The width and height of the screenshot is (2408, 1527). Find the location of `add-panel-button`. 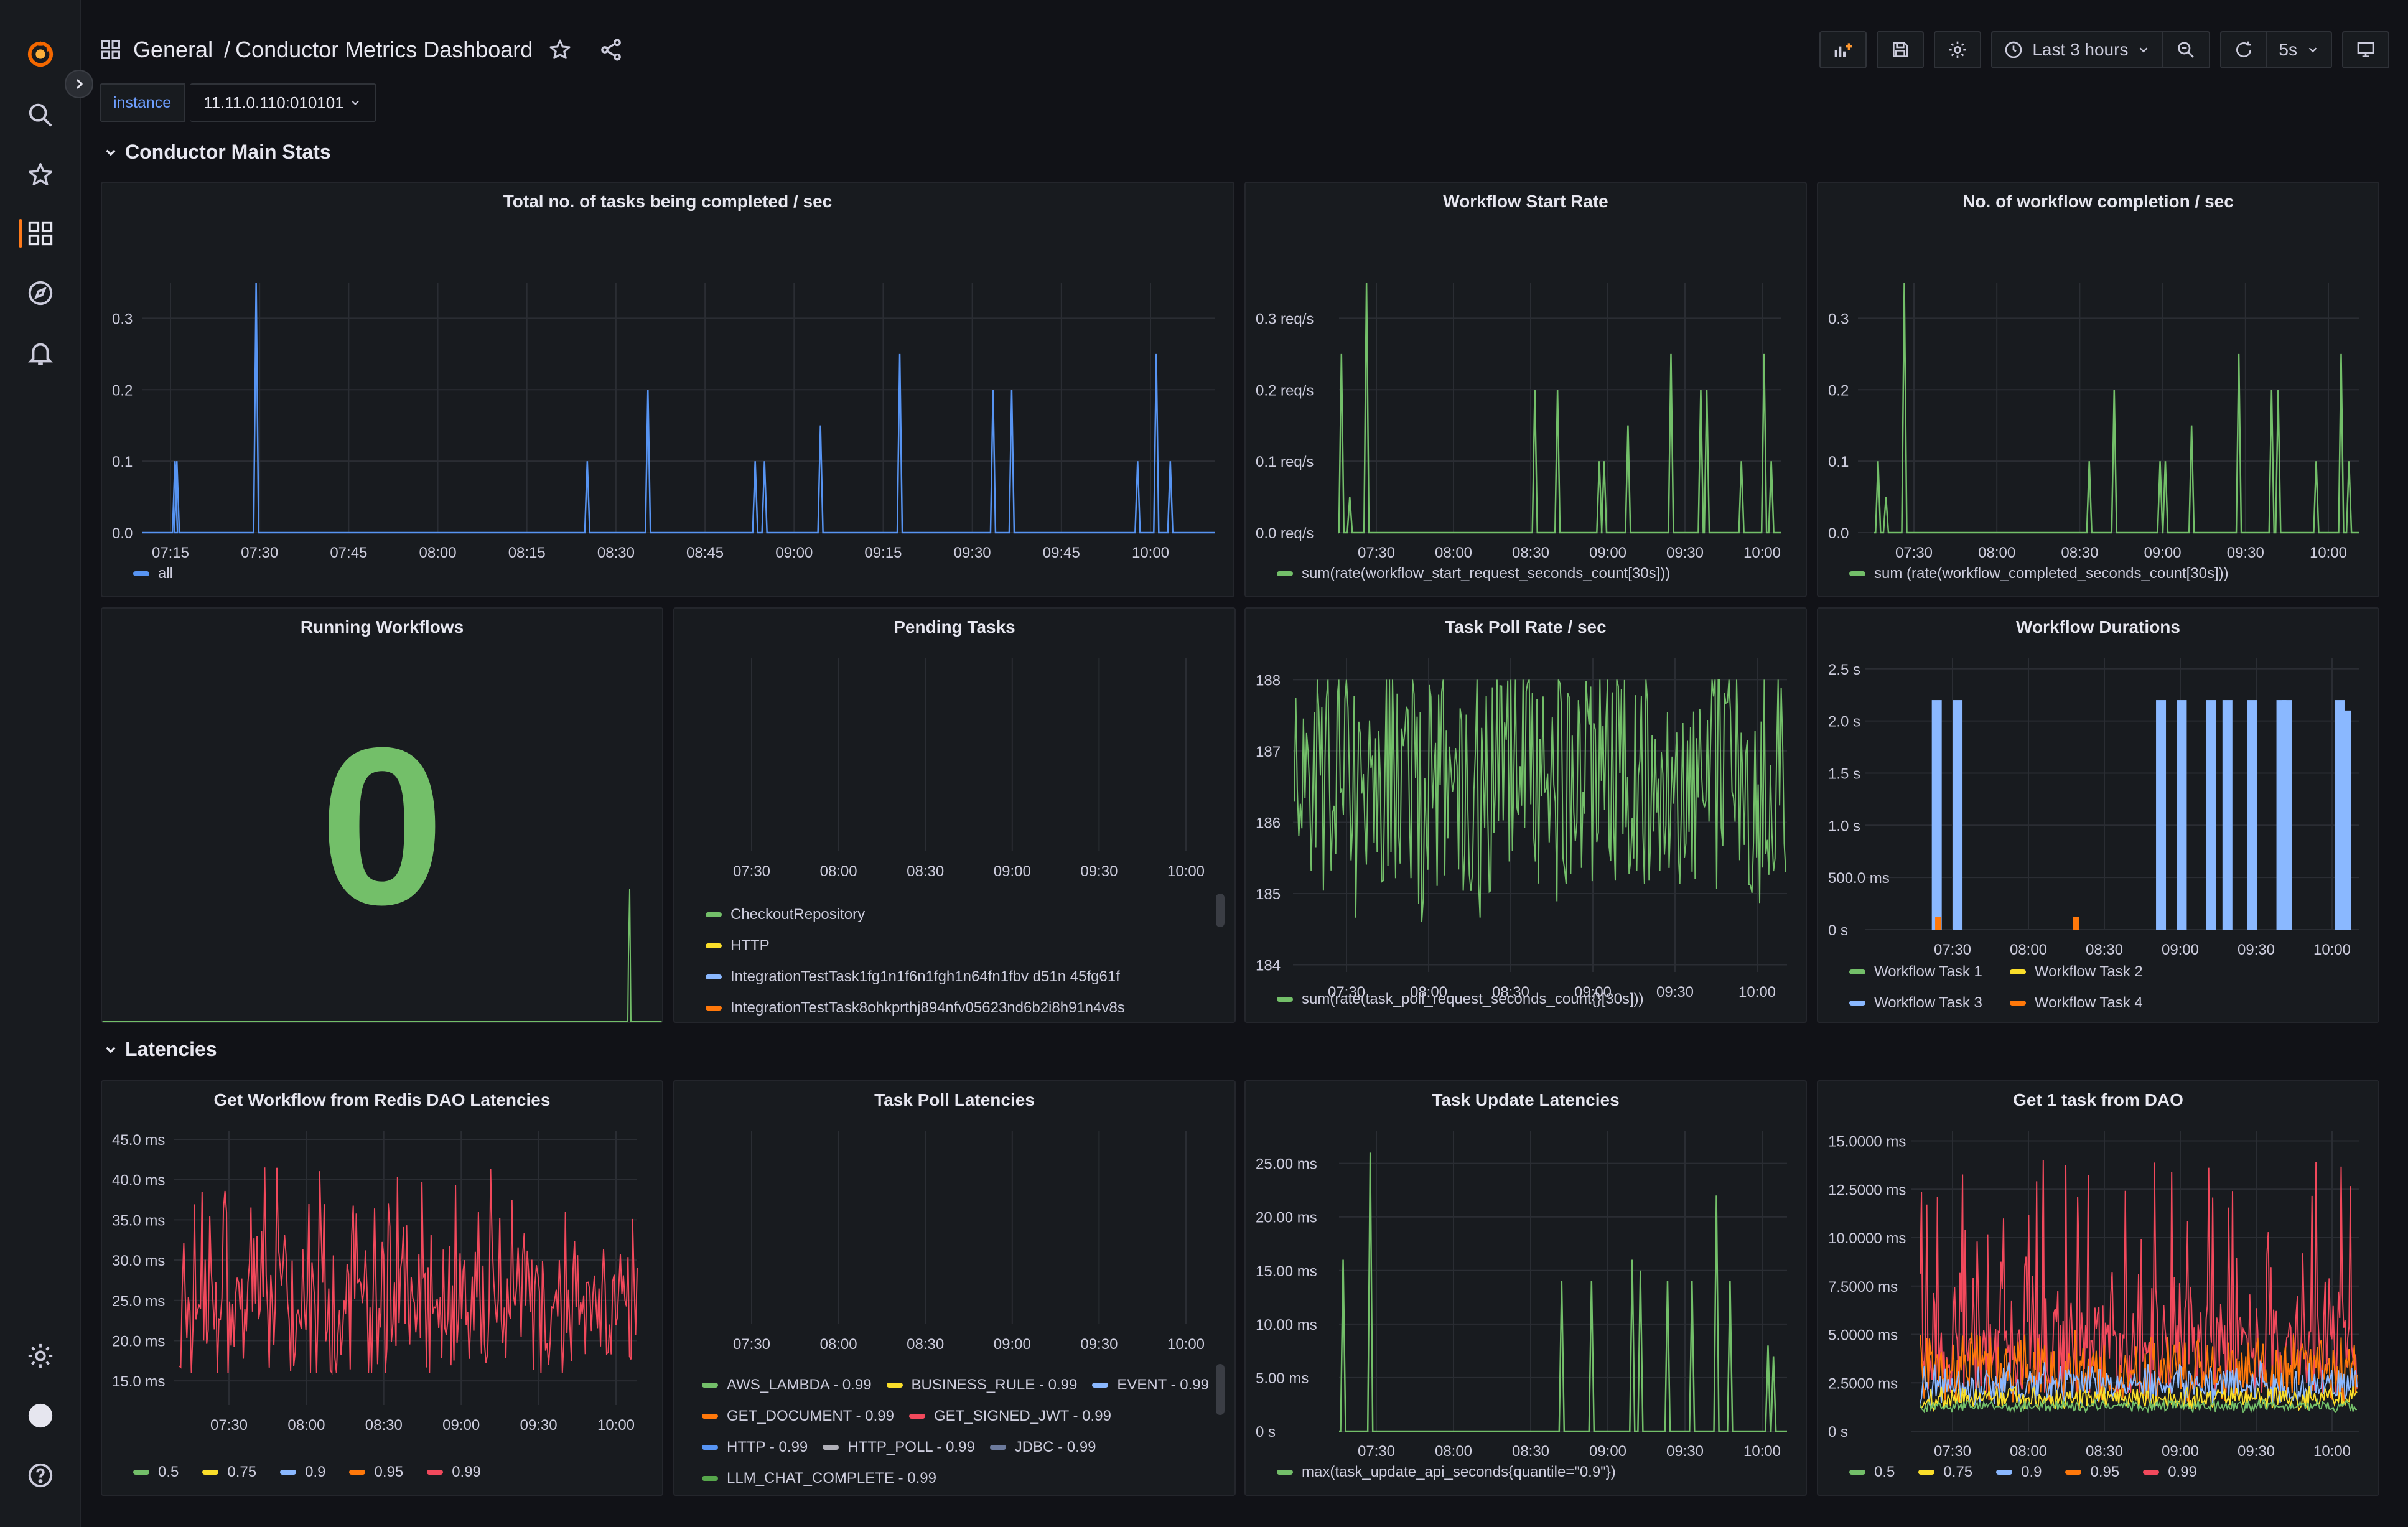

add-panel-button is located at coordinates (1843, 49).